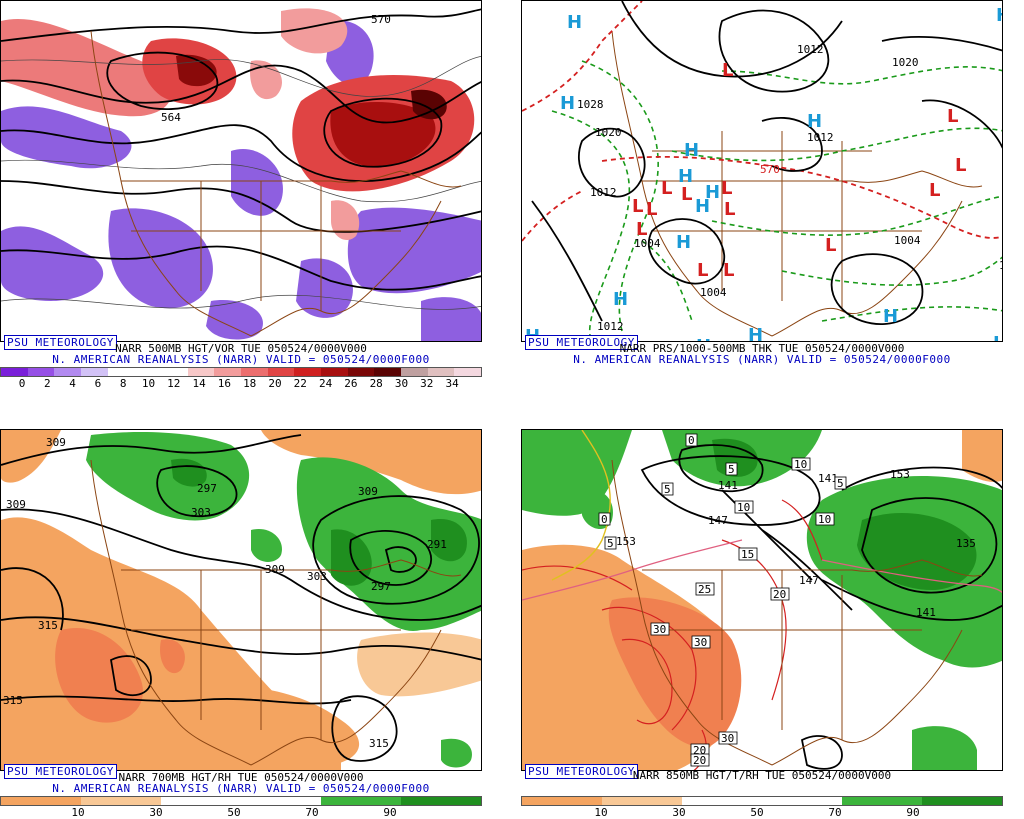 This screenshot has width=1024, height=819. What do you see at coordinates (241, 383) in the screenshot?
I see `vorticity-color-bar-ticks: 0 2 4 6 8 10 12 14 16 18 20 22 24 26 28 30 32 34` at bounding box center [241, 383].